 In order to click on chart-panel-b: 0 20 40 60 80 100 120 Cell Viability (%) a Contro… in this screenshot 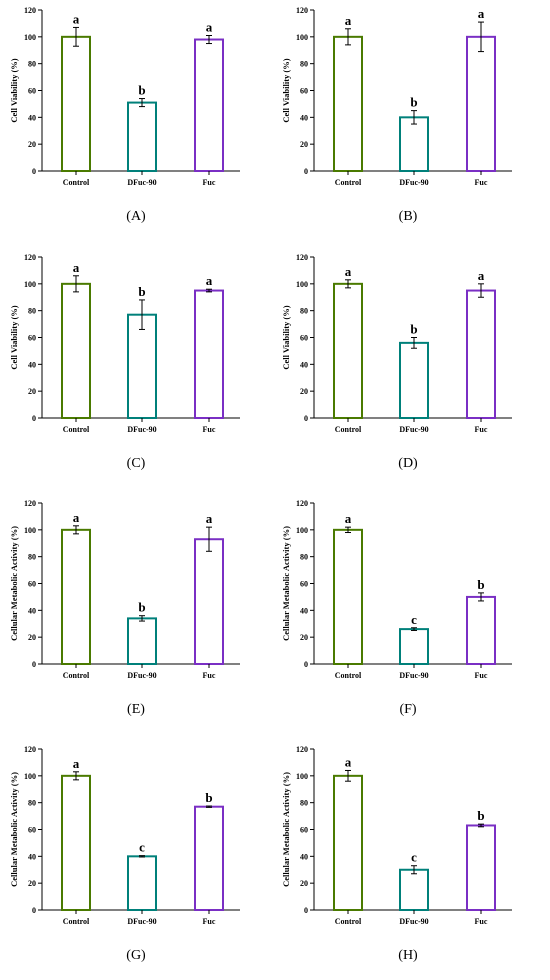, I will do `click(396, 115)`.